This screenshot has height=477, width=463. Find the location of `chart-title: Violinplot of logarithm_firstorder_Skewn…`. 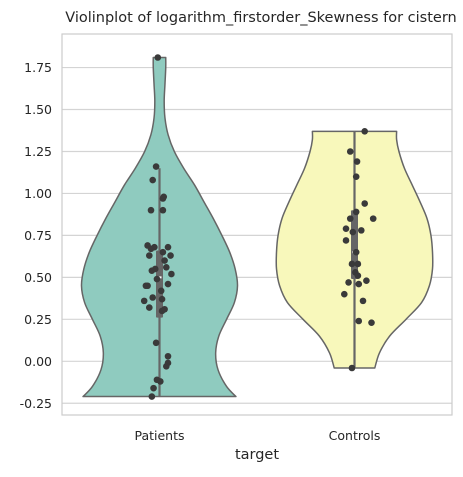

chart-title: Violinplot of logarithm_firstorder_Skewn… is located at coordinates (261, 18).